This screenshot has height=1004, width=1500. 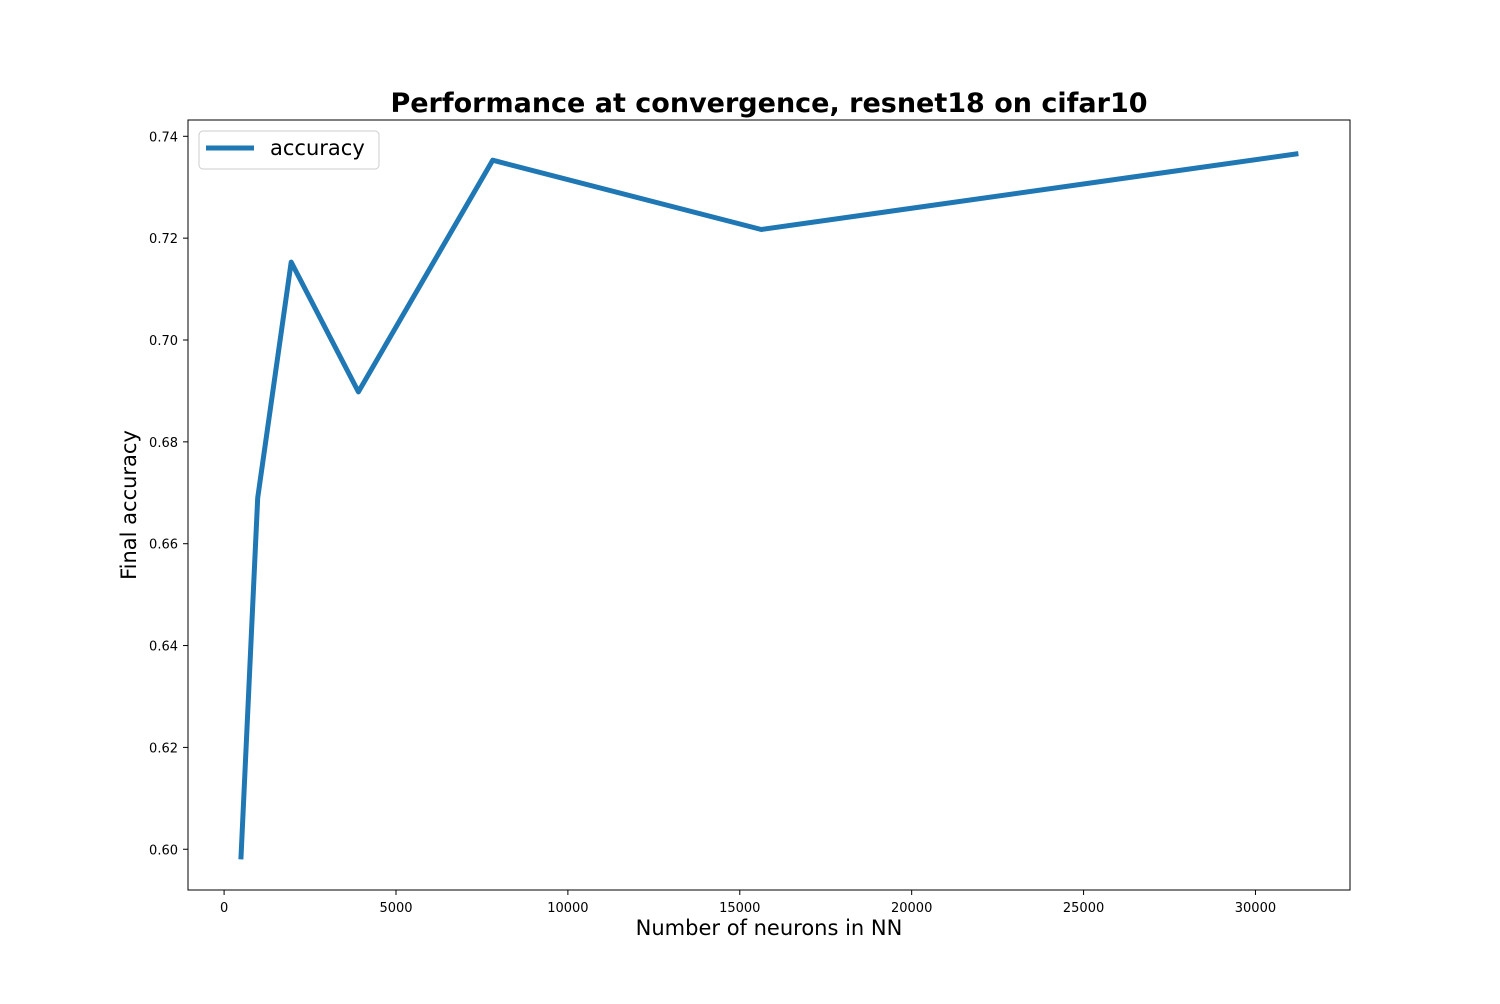 What do you see at coordinates (163, 137) in the screenshot?
I see `y-tick-label: 0.74` at bounding box center [163, 137].